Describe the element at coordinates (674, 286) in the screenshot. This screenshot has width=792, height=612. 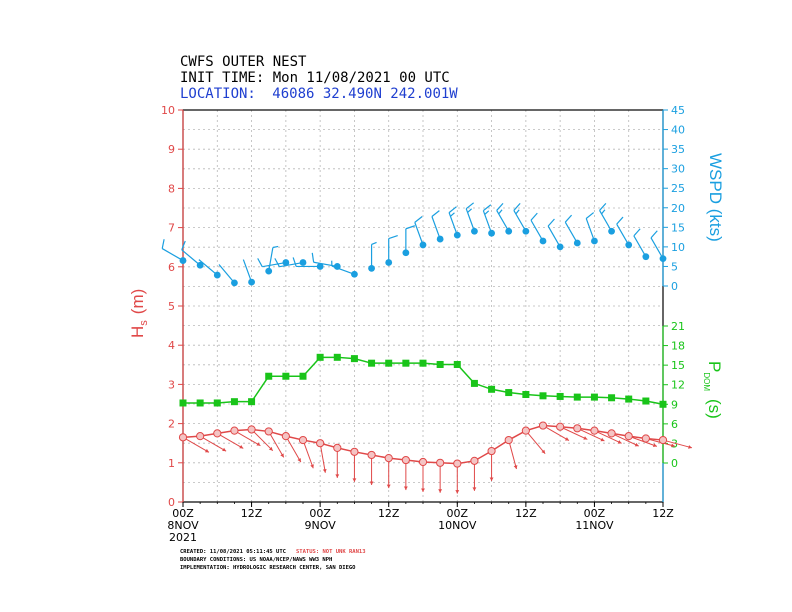
I see `wspd-tick-label: 0` at that location.